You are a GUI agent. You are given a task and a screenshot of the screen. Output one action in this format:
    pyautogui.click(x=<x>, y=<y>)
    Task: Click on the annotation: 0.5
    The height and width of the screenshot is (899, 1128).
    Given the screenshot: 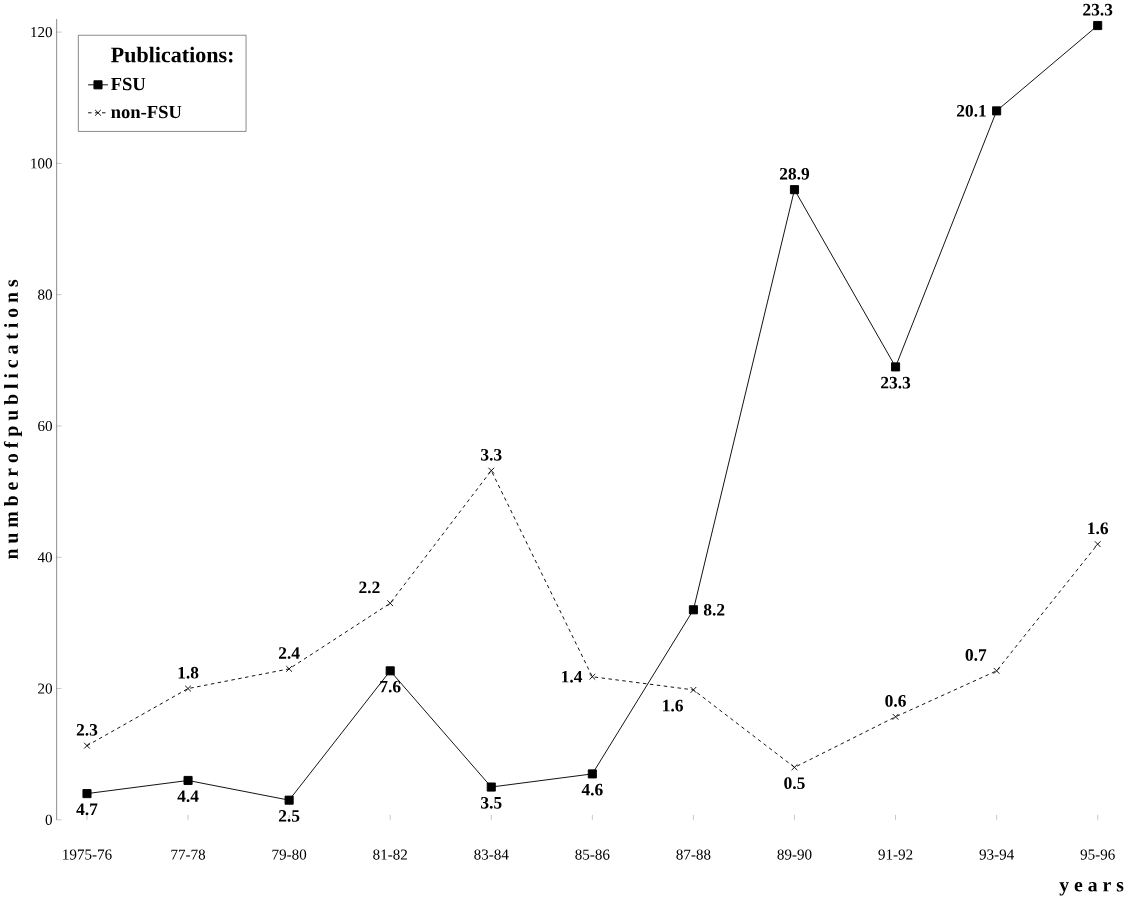 What is the action you would take?
    pyautogui.click(x=794, y=783)
    